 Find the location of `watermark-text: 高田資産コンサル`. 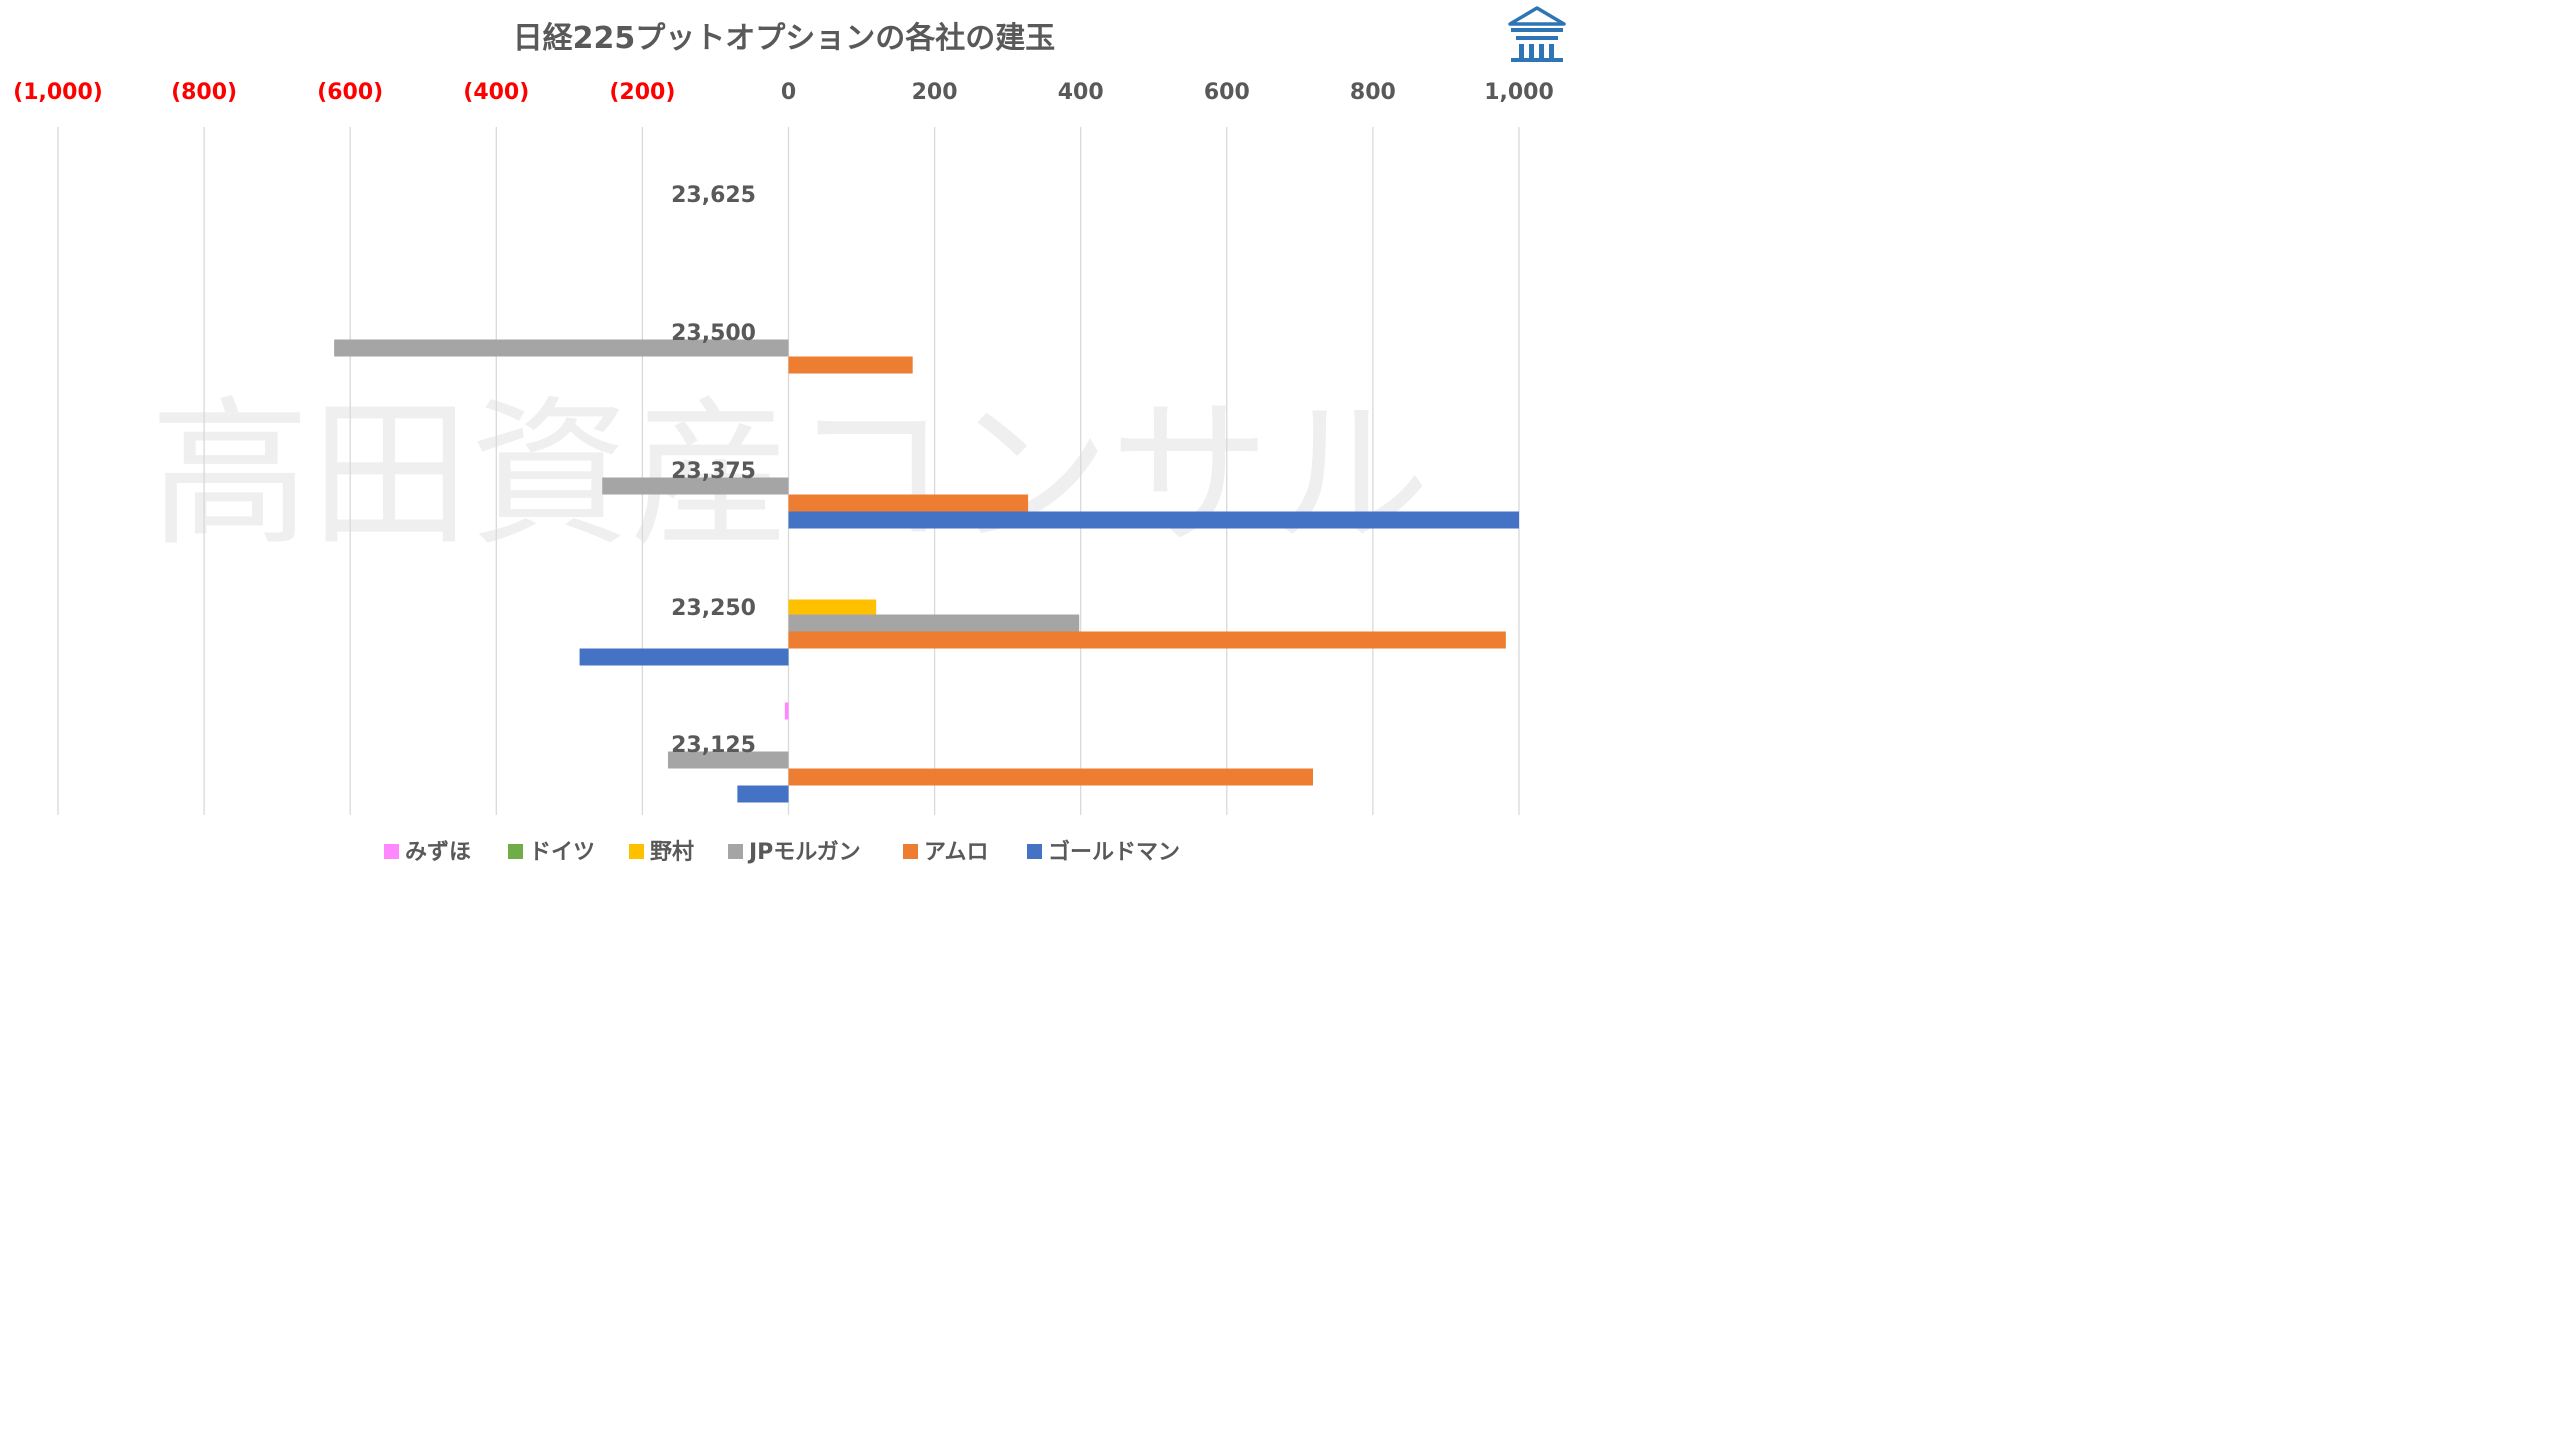

watermark-text: 高田資産コンサル is located at coordinates (790, 474).